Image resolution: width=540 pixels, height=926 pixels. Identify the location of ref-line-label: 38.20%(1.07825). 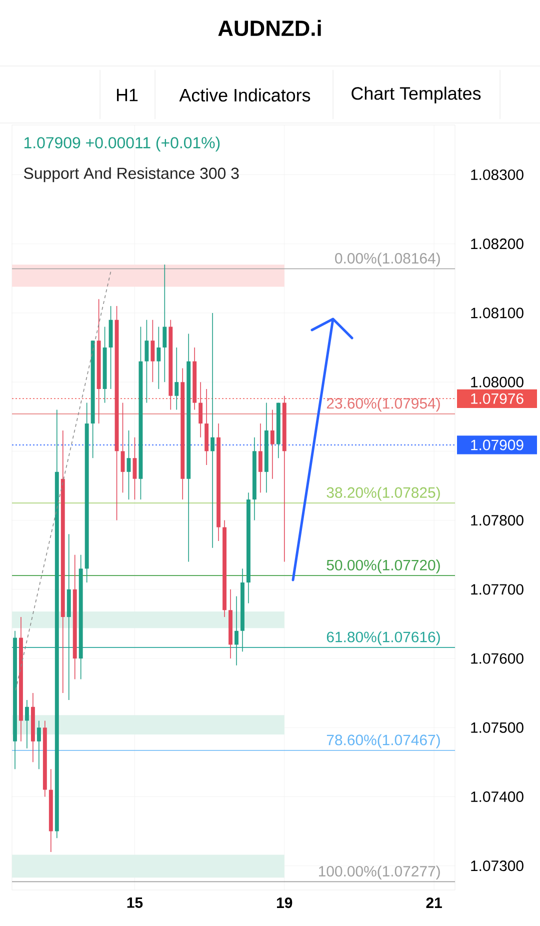
(383, 493).